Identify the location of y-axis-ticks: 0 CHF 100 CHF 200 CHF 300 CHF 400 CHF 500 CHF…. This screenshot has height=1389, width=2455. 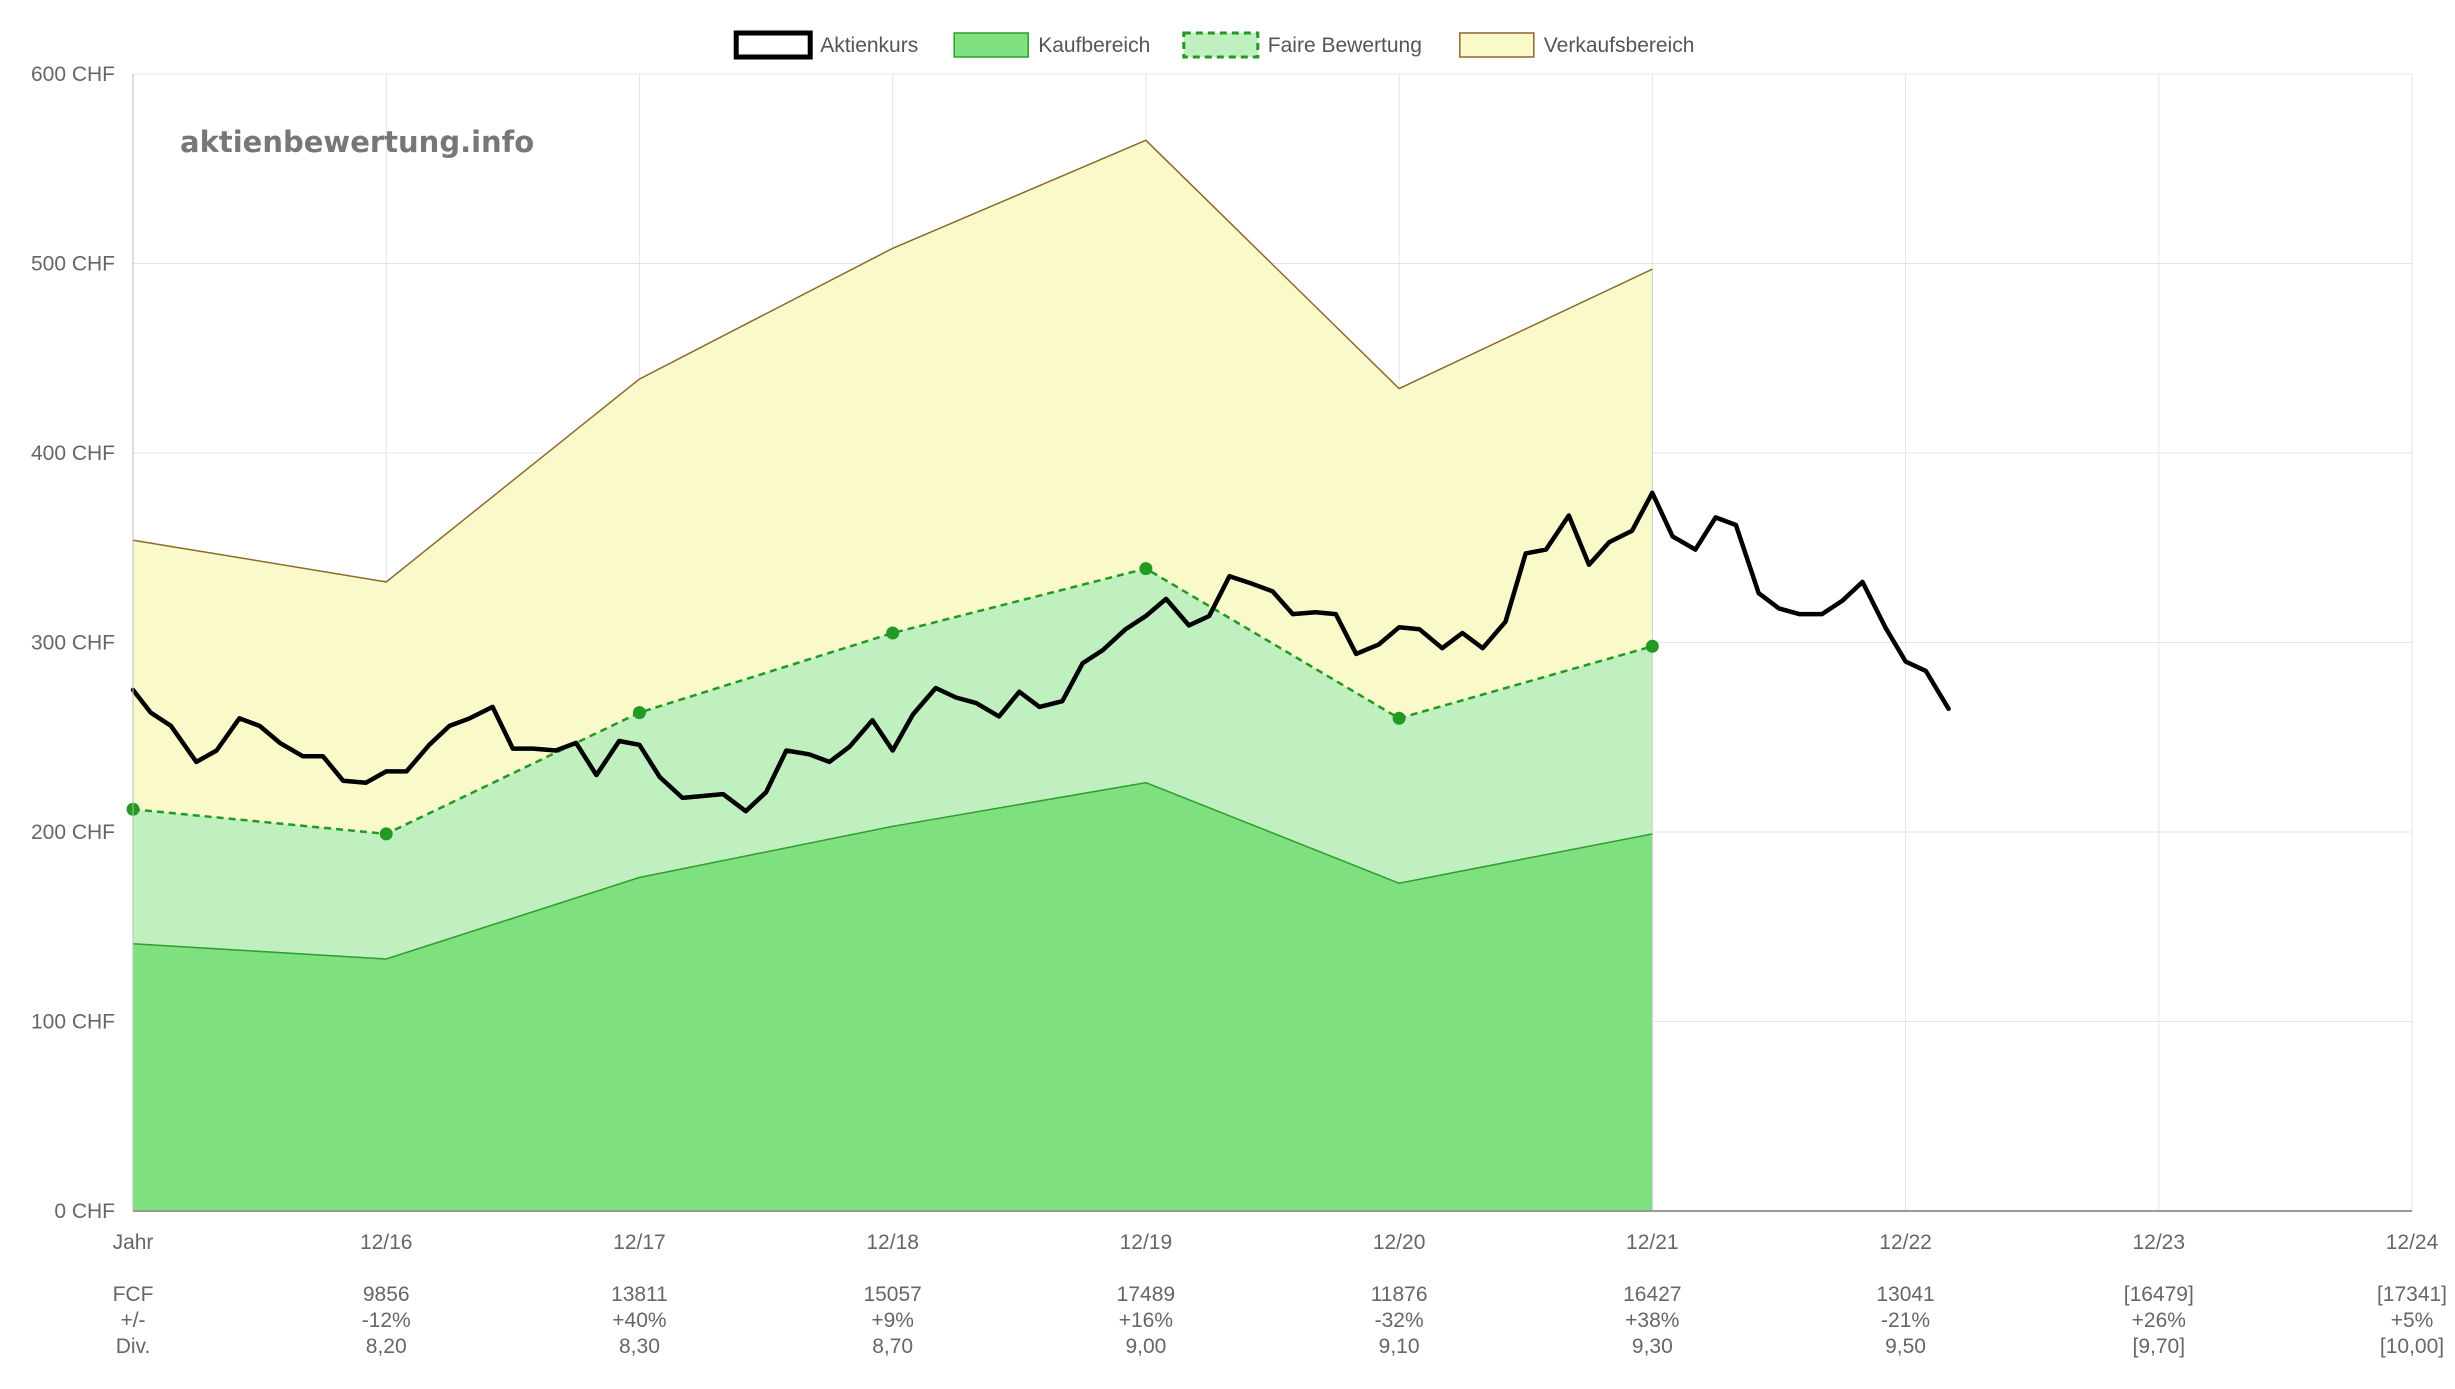
(73, 643).